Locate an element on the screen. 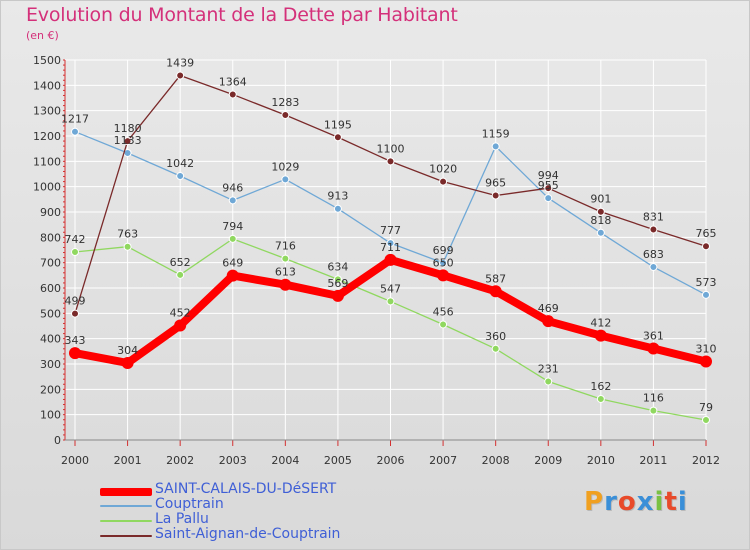  y-tick-label: 0 is located at coordinates (57, 440).